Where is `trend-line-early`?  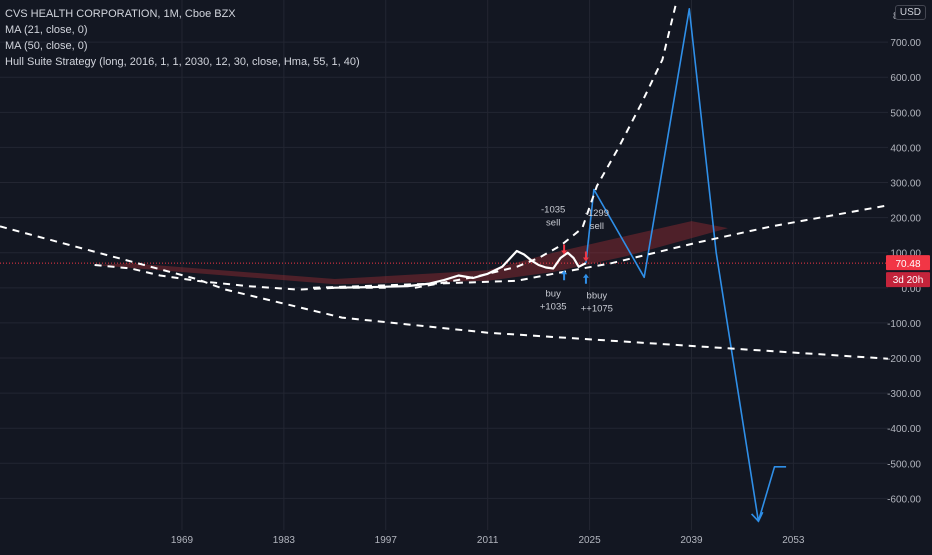 trend-line-early is located at coordinates (240, 277).